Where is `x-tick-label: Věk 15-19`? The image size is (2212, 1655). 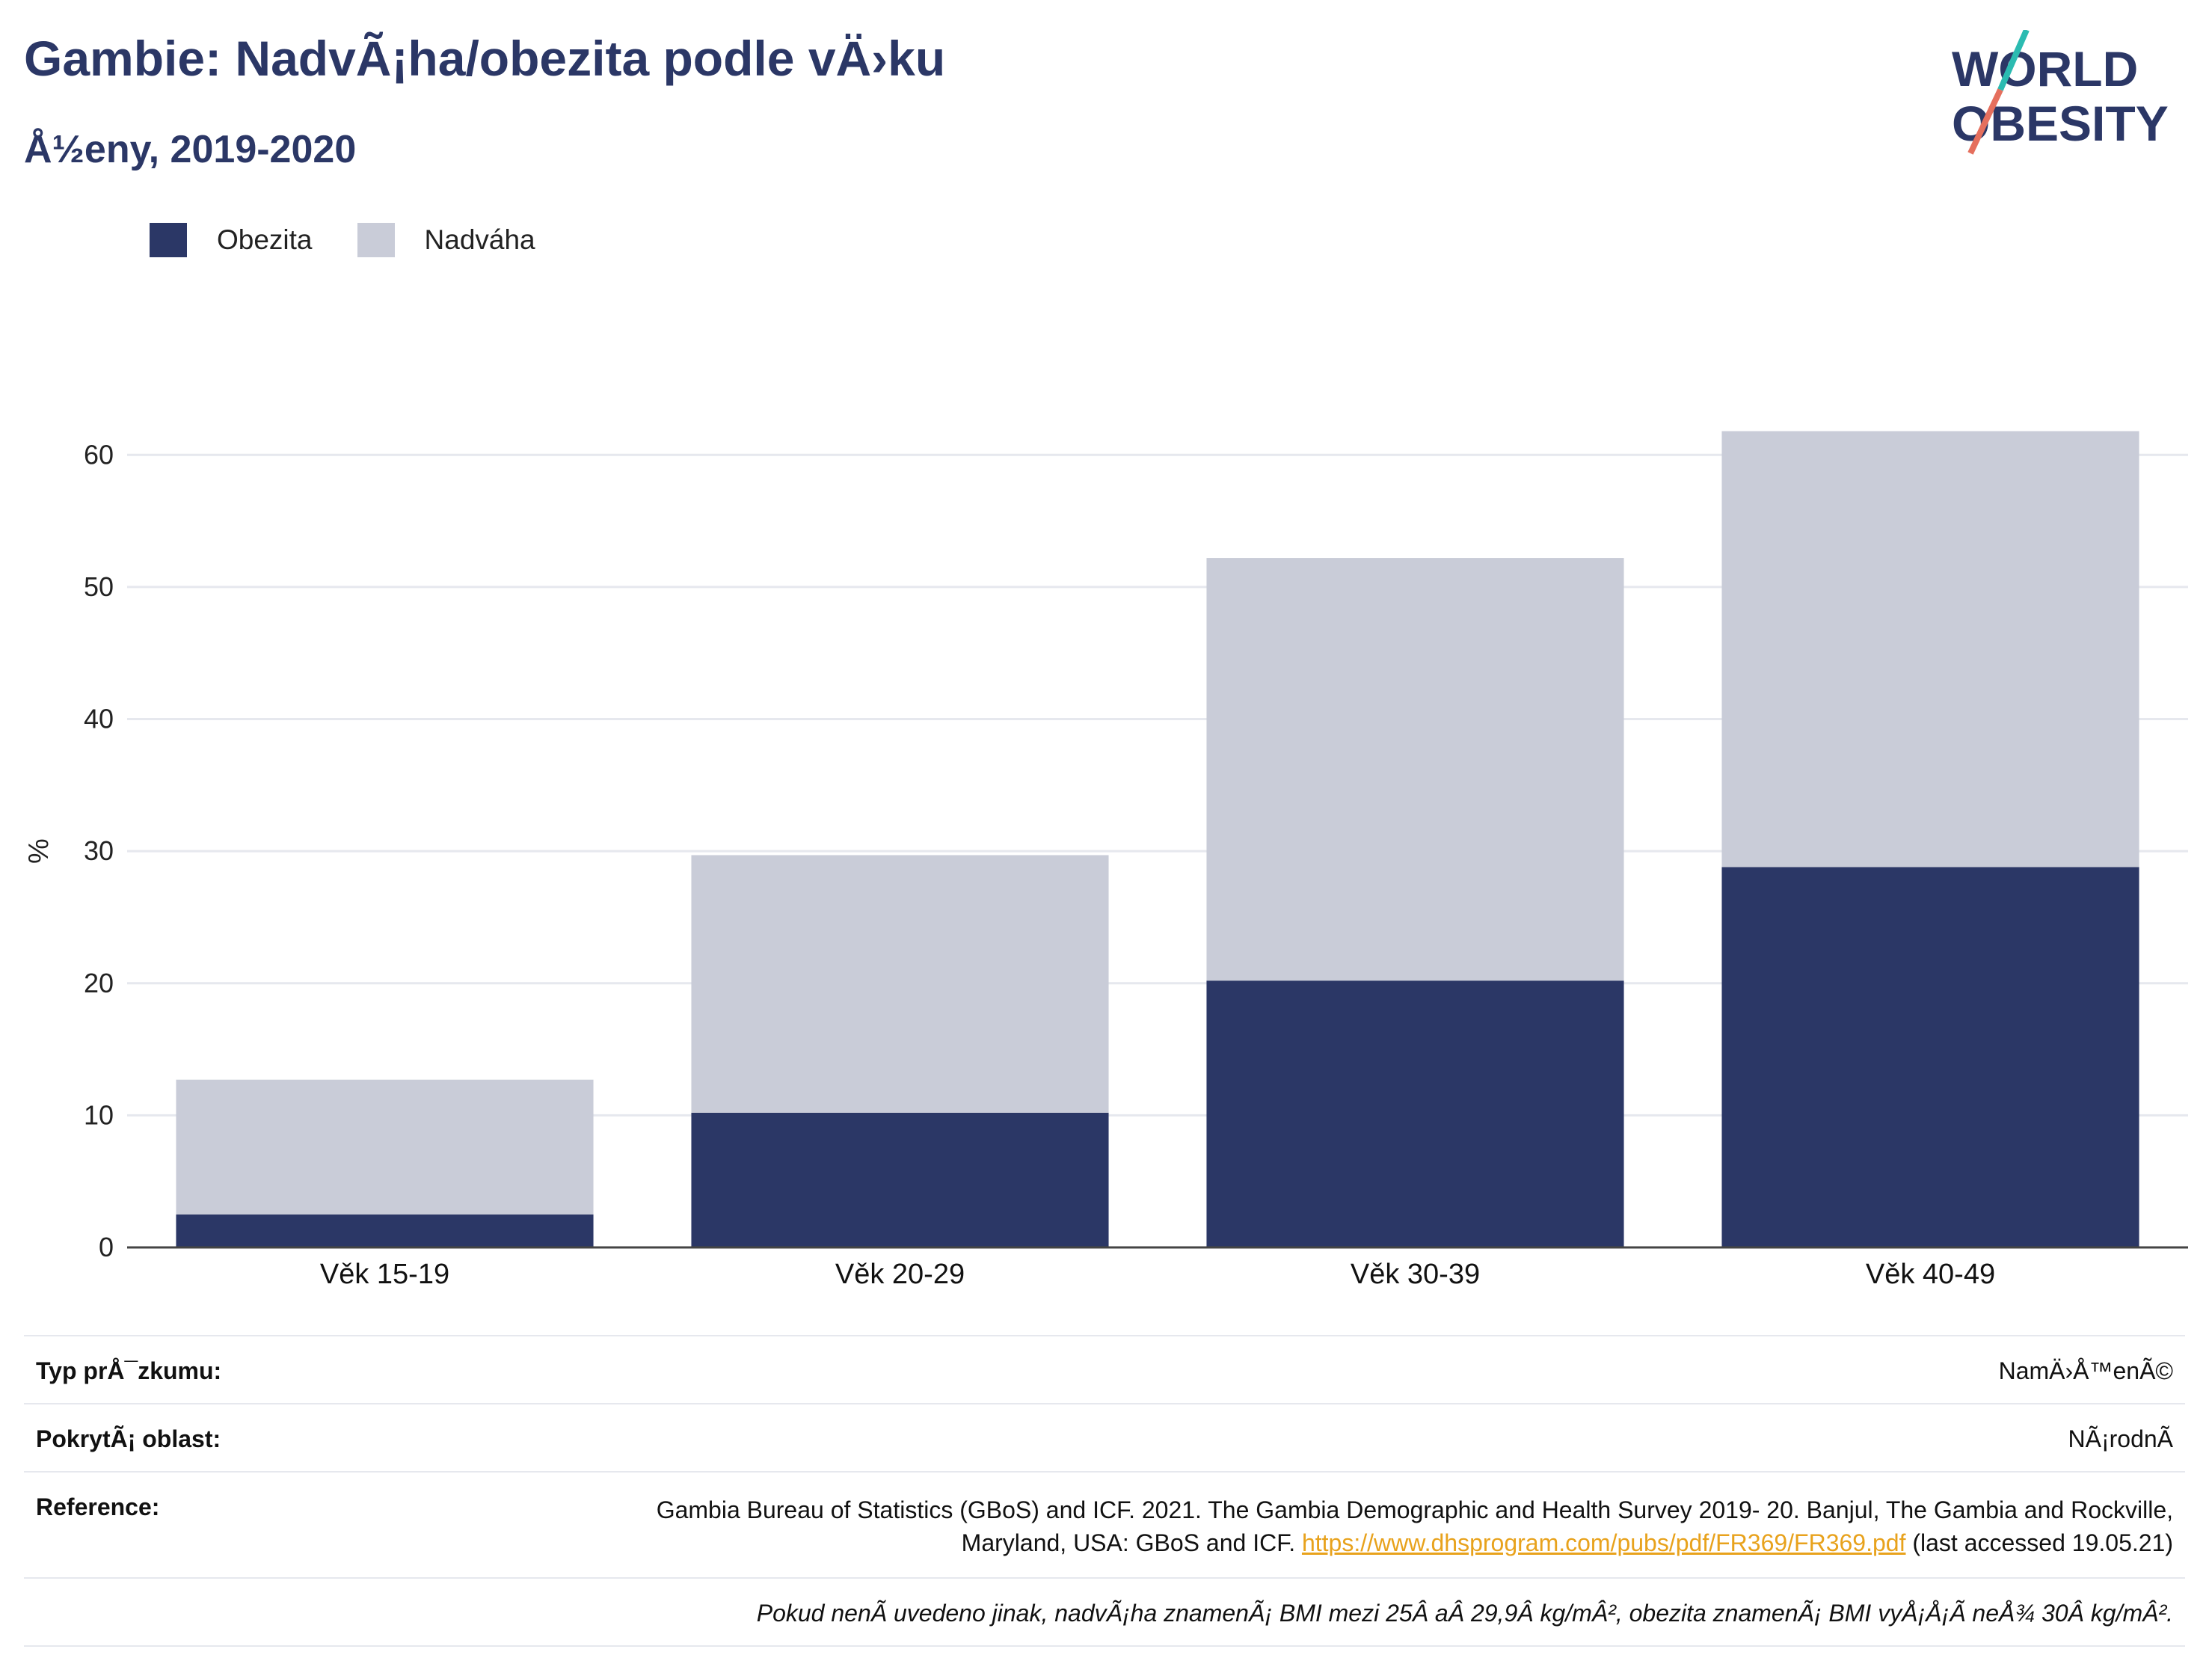 x-tick-label: Věk 15-19 is located at coordinates (384, 1274).